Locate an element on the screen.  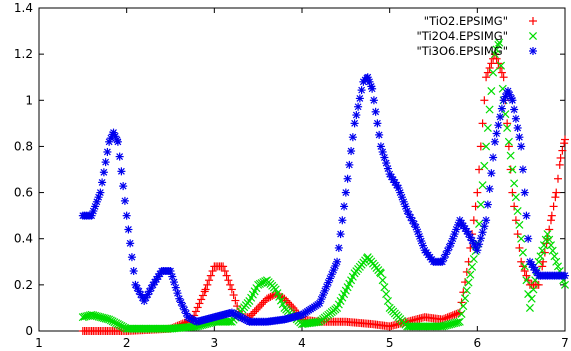
y-tick-label: 0.2 is located at coordinates (23, 285).